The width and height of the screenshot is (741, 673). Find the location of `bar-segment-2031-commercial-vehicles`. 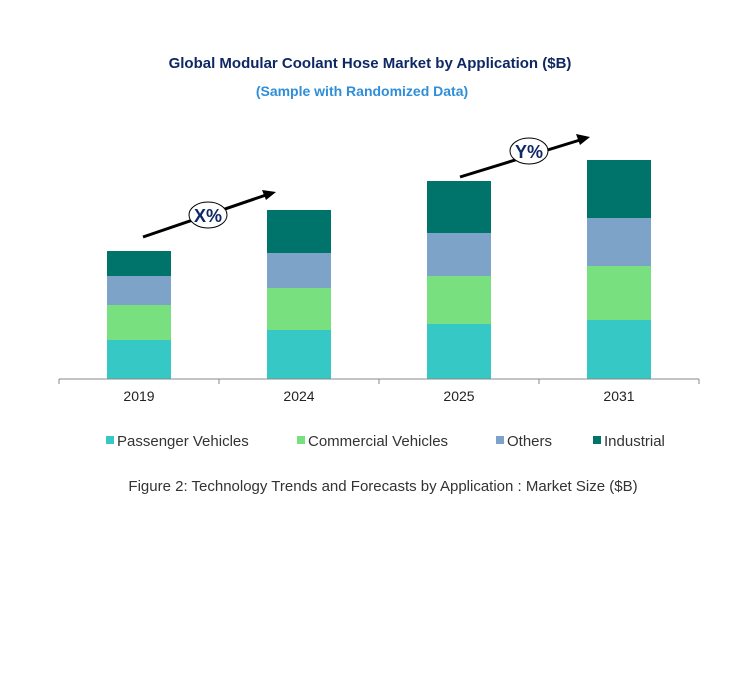

bar-segment-2031-commercial-vehicles is located at coordinates (619, 293).